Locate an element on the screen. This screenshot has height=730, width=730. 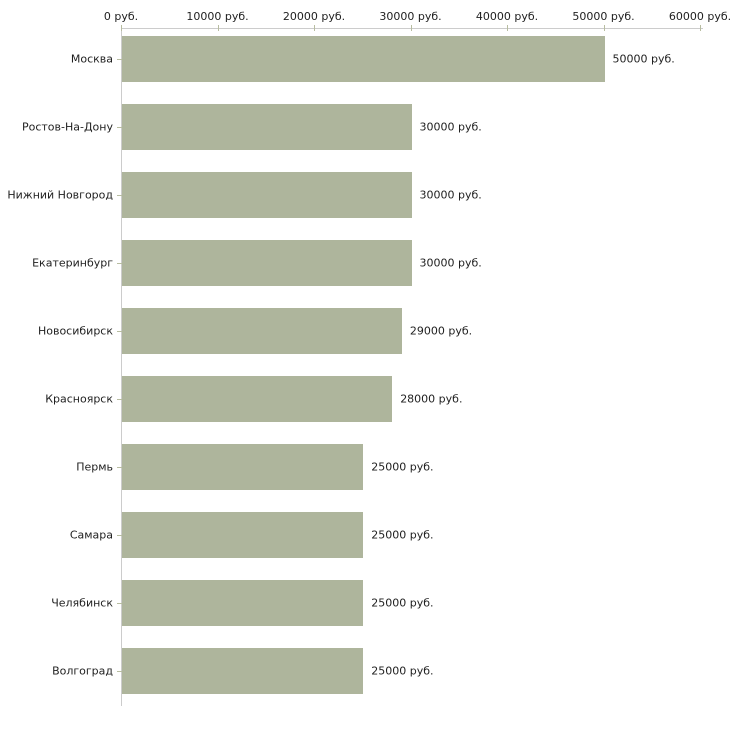
x-axis-tick-label: 20000 руб. is located at coordinates (314, 16).